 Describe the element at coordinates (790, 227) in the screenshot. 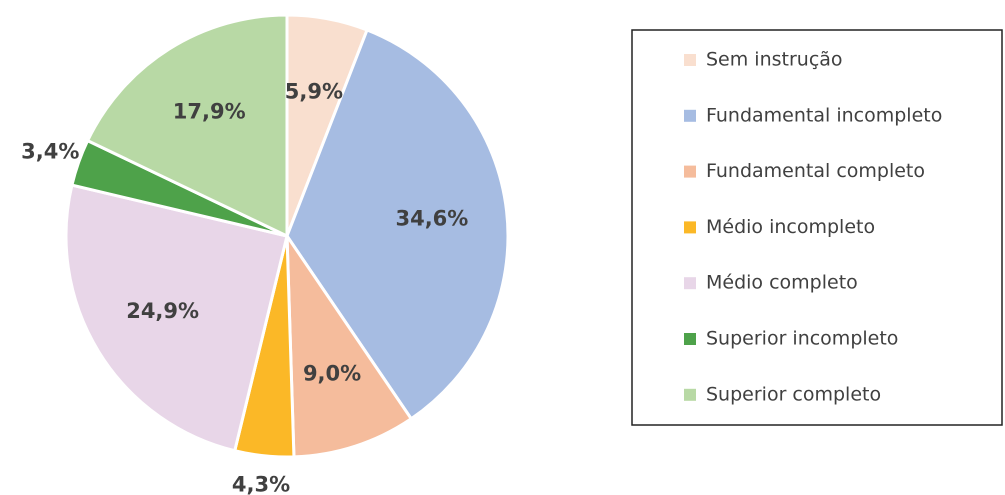

I see `legend-label: Médio incompleto` at that location.